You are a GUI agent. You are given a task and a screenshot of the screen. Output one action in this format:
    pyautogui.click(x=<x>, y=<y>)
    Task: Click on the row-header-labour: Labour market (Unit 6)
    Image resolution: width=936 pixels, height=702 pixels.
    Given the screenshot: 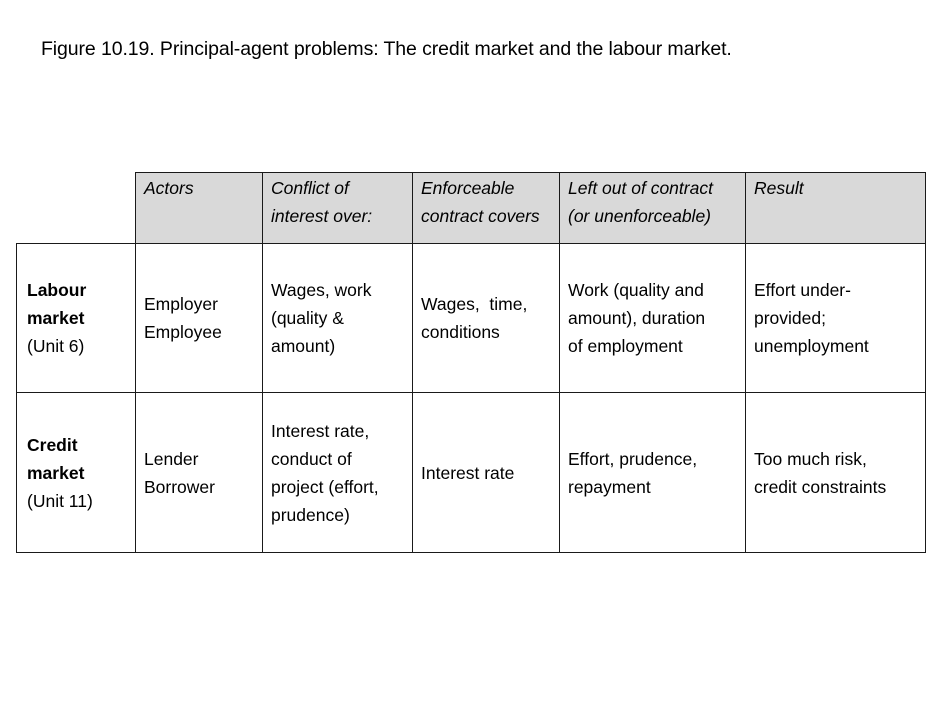 What is the action you would take?
    pyautogui.click(x=76, y=318)
    